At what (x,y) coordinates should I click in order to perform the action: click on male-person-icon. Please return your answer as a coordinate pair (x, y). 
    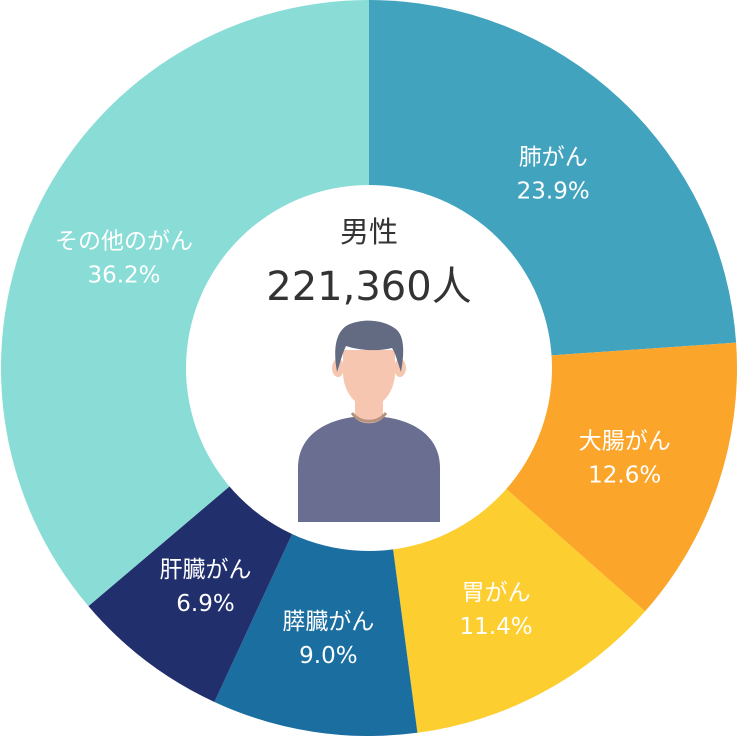
    Looking at the image, I should click on (369, 421).